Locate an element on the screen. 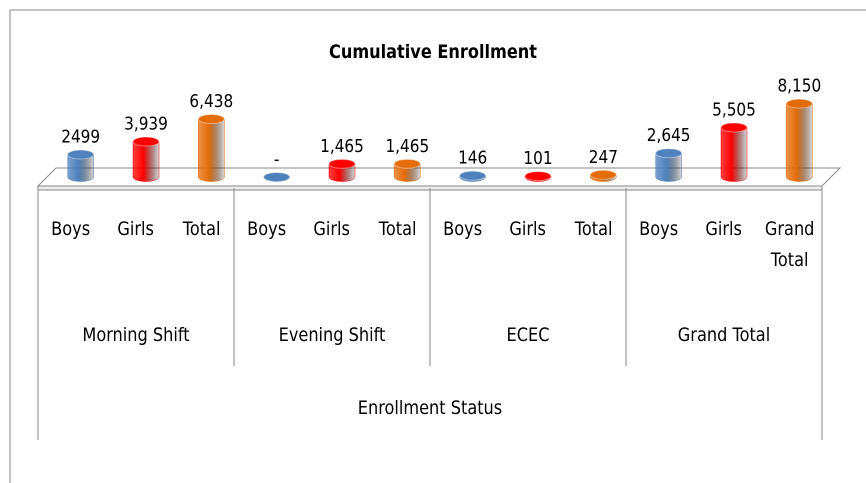  value-label: - is located at coordinates (277, 159).